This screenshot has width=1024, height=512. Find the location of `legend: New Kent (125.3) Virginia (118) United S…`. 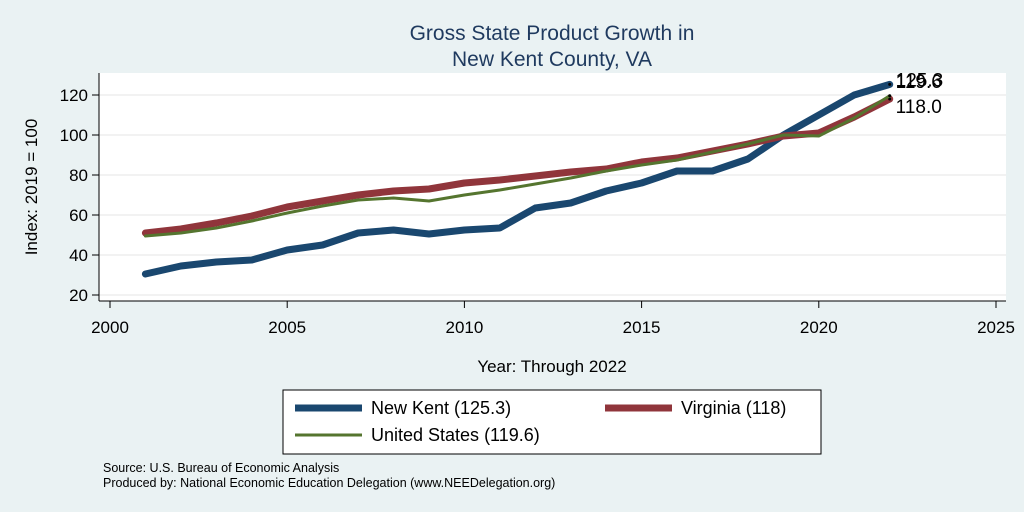

legend: New Kent (125.3) Virginia (118) United S… is located at coordinates (552, 422).